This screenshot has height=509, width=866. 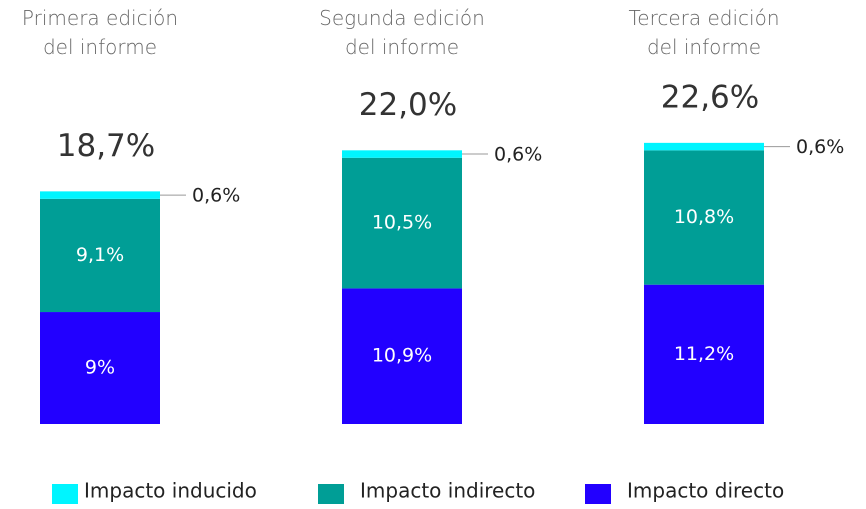 I want to click on value-label: 9%, so click(x=100, y=368).